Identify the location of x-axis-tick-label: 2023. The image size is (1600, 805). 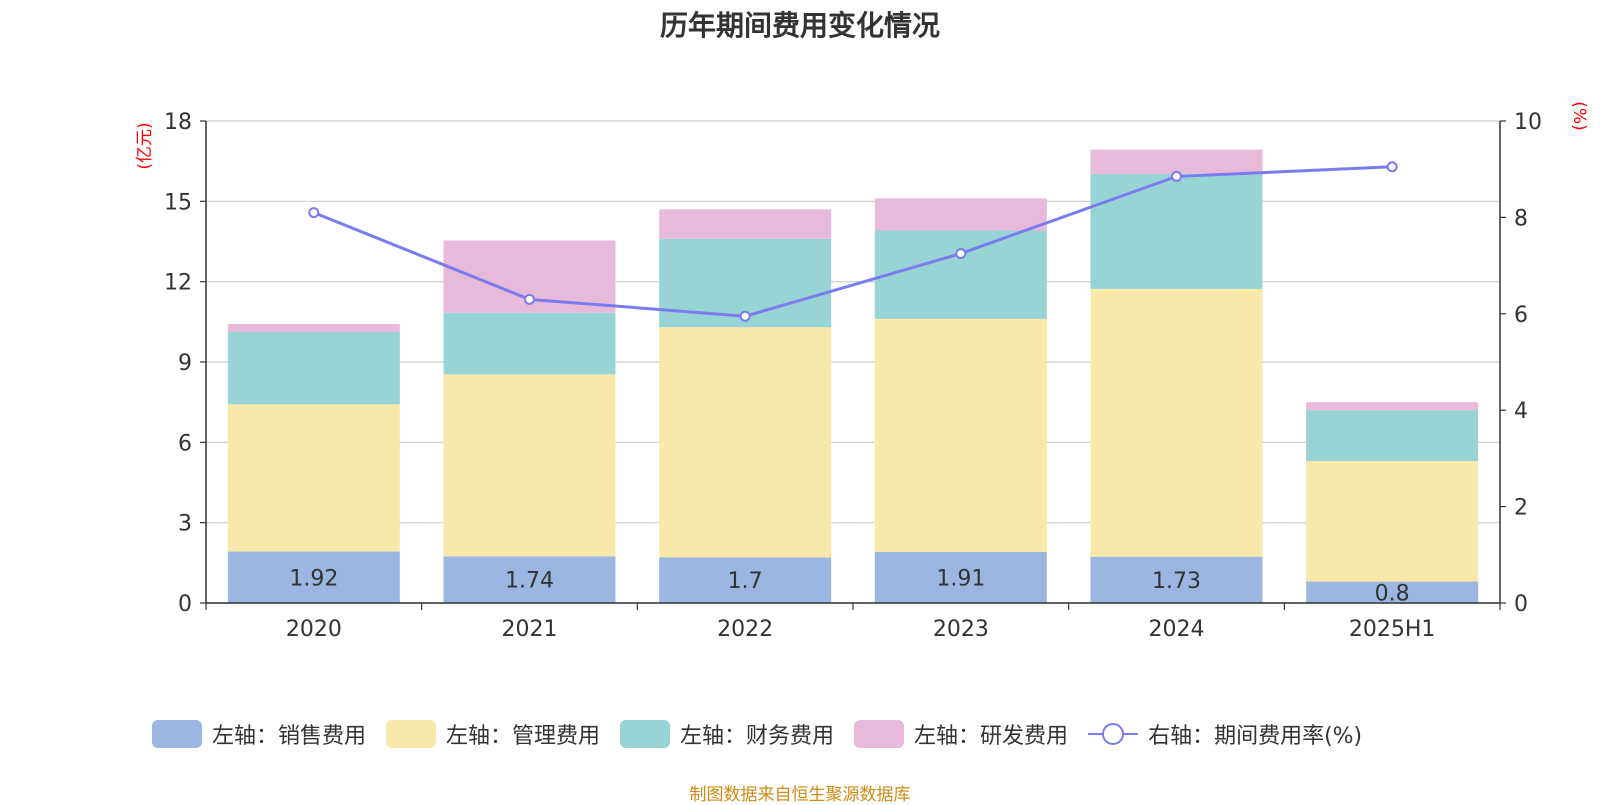
(961, 629).